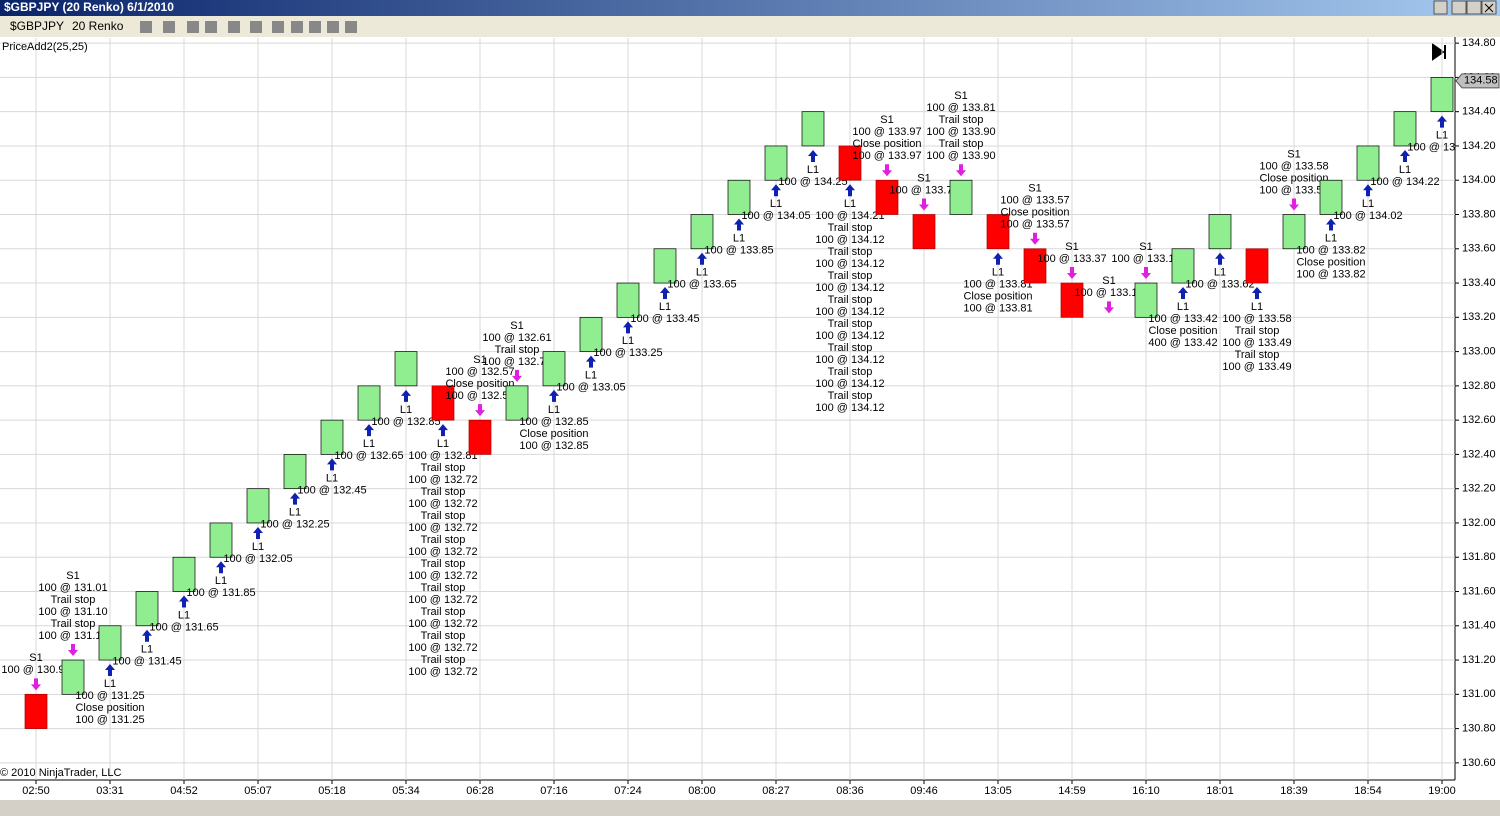 The height and width of the screenshot is (816, 1500). What do you see at coordinates (1479, 557) in the screenshot?
I see `y-tick-label: 131.80` at bounding box center [1479, 557].